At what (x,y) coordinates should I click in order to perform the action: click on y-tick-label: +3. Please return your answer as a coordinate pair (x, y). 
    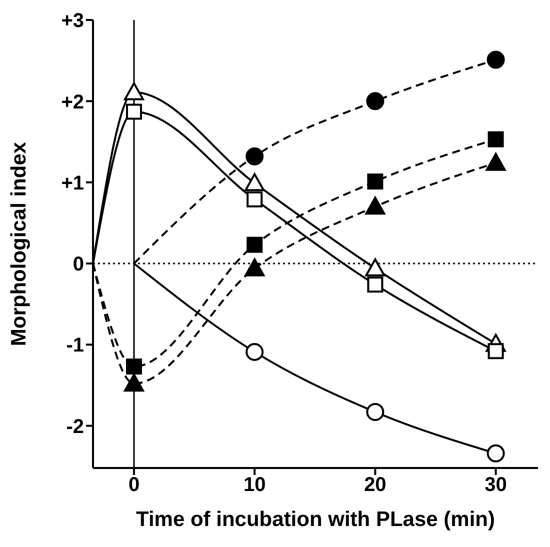
    Looking at the image, I should click on (72, 21).